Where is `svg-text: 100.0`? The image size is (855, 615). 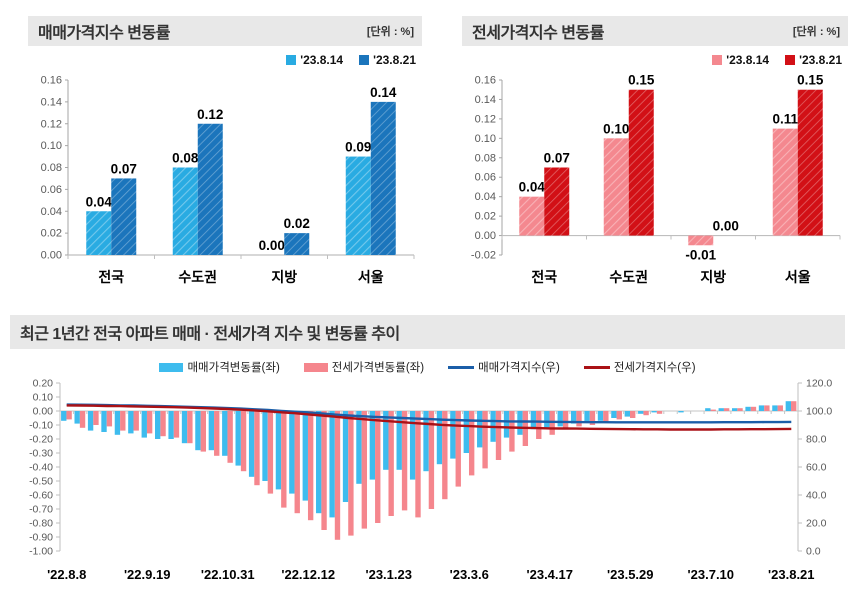 svg-text: 100.0 is located at coordinates (819, 412).